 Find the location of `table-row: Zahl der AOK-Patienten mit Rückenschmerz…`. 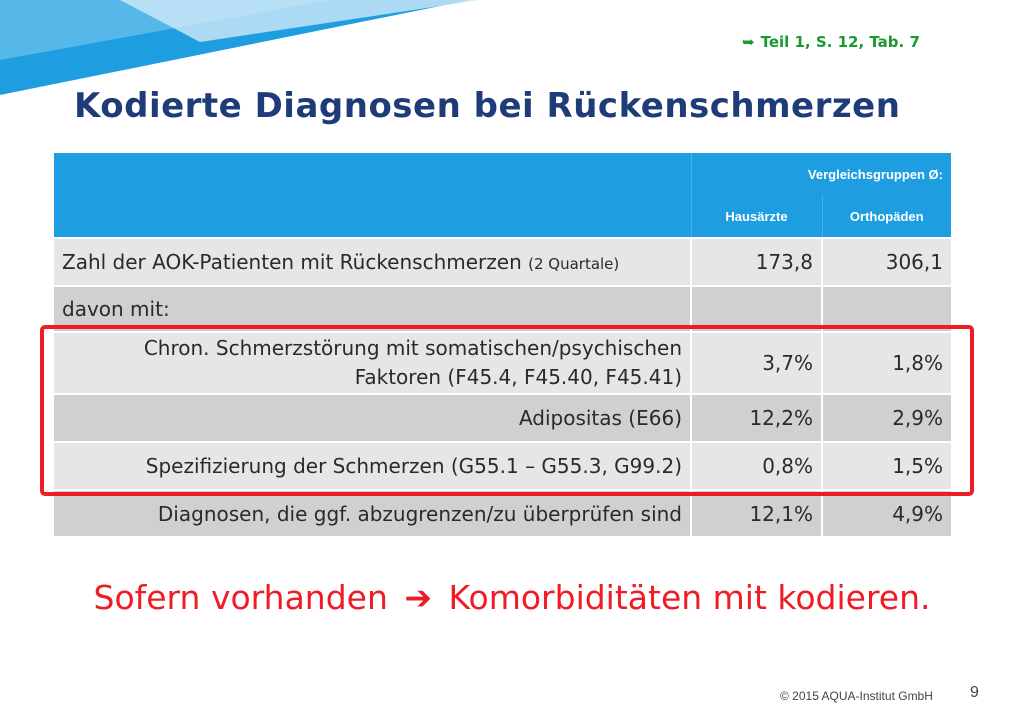

table-row: Zahl der AOK-Patienten mit Rückenschmerz… is located at coordinates (502, 261).